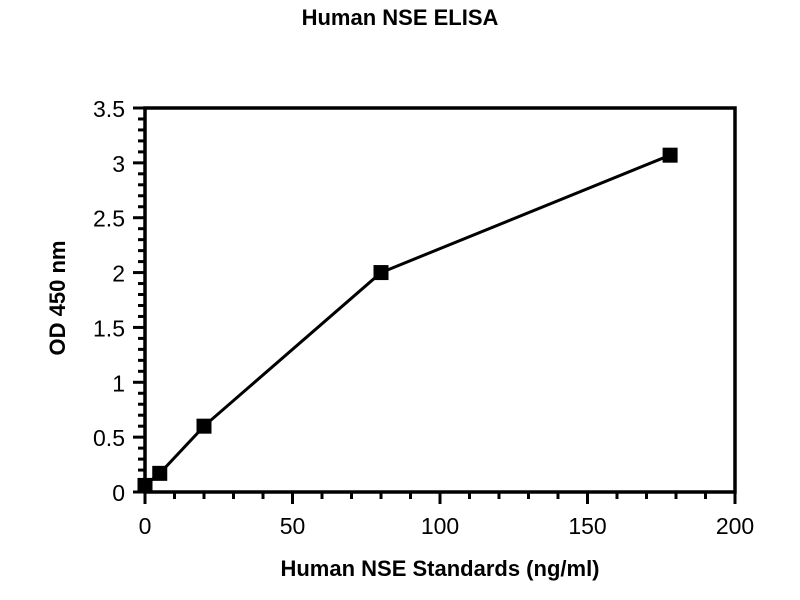  Describe the element at coordinates (118, 274) in the screenshot. I see `y-tick-label: 2` at that location.